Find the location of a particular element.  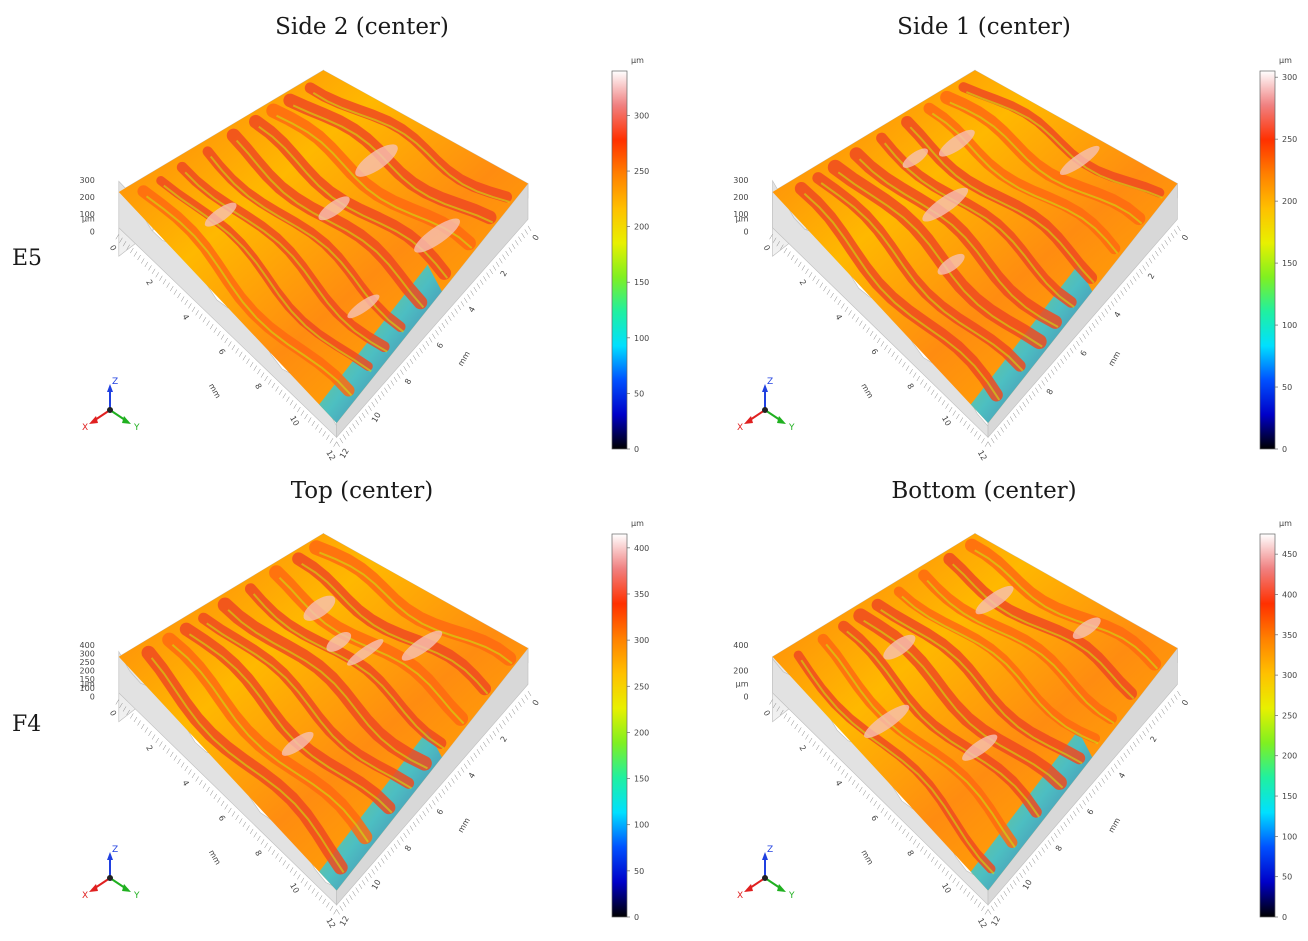

panel-title-top: Top (center) is located at coordinates (362, 491).